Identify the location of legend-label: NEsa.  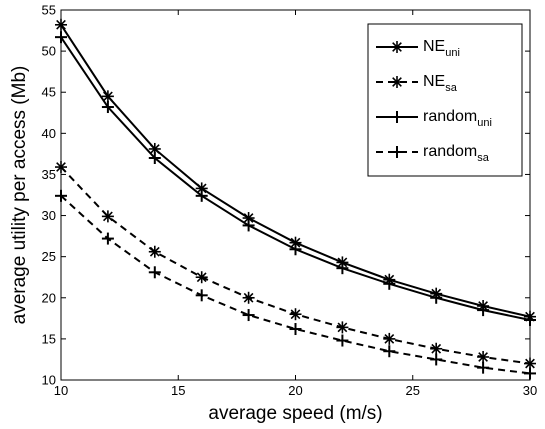
(440, 83).